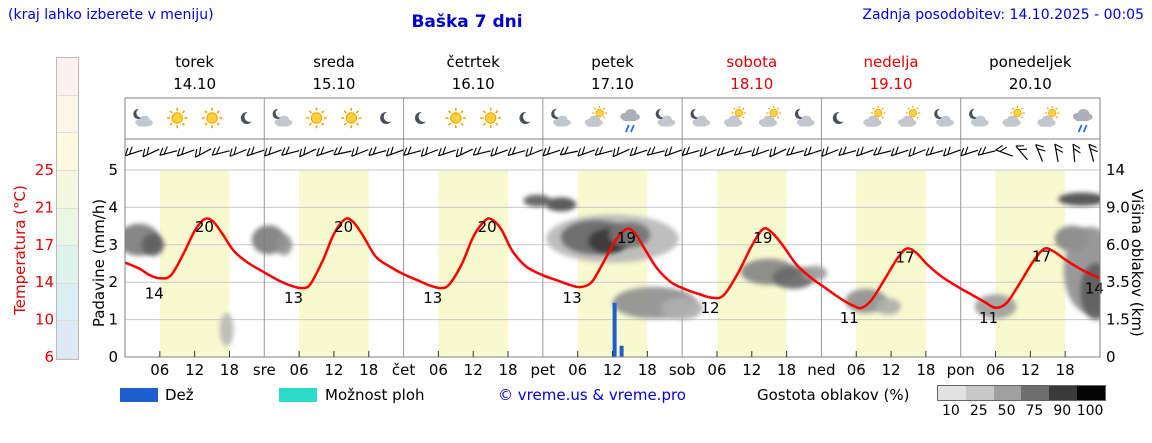 The height and width of the screenshot is (443, 1152). I want to click on wind-barbs, so click(611, 153).